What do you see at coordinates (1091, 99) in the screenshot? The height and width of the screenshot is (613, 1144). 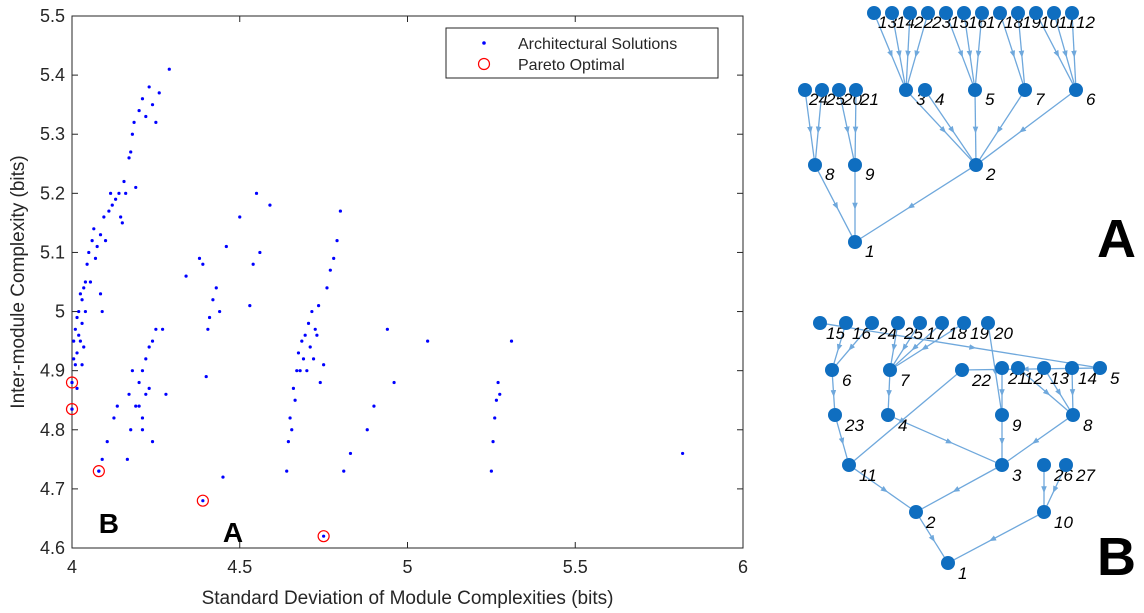 I see `tree-node-label: 6` at bounding box center [1091, 99].